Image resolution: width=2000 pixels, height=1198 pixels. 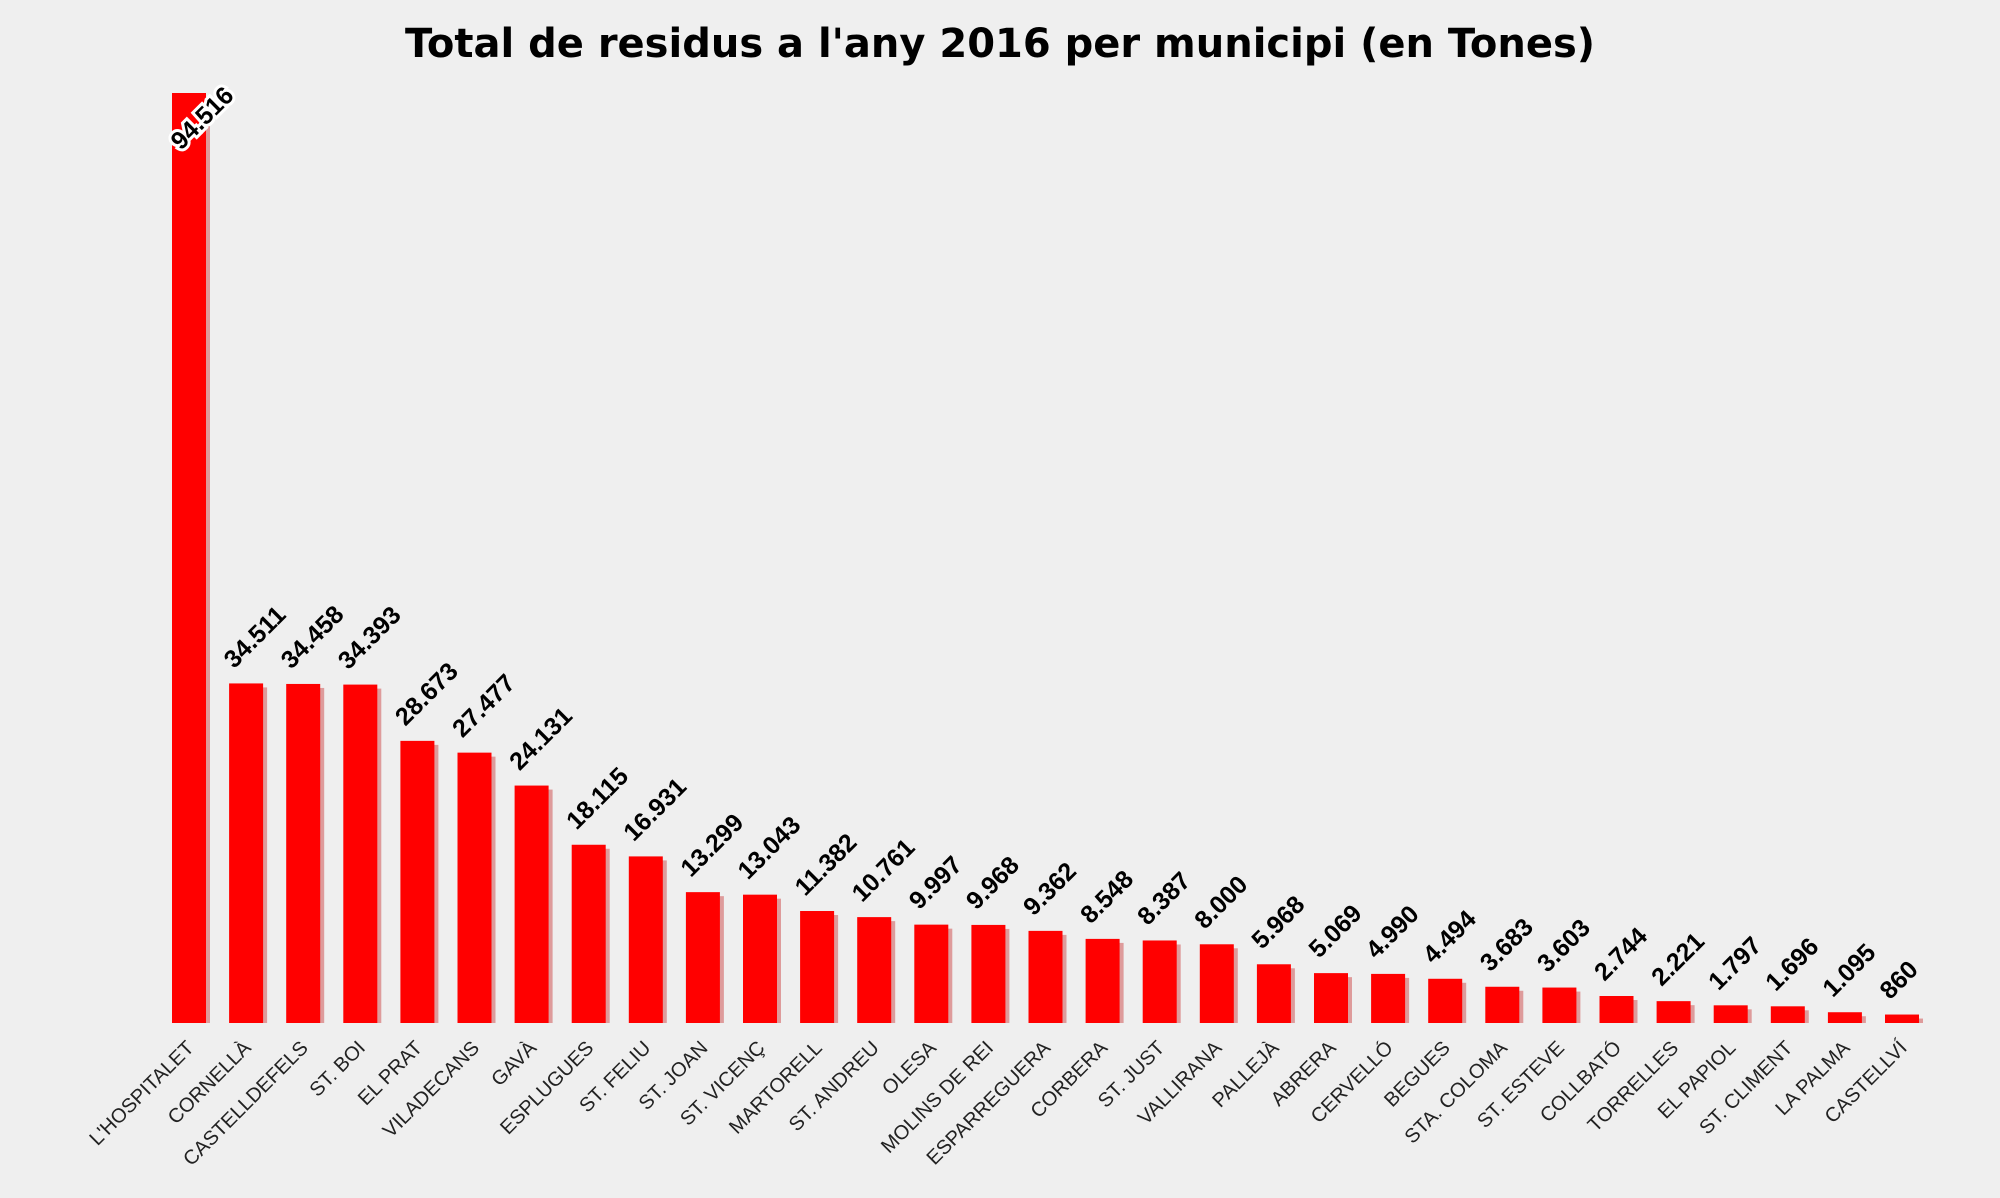 I want to click on bar-st-andreu, so click(x=874, y=970).